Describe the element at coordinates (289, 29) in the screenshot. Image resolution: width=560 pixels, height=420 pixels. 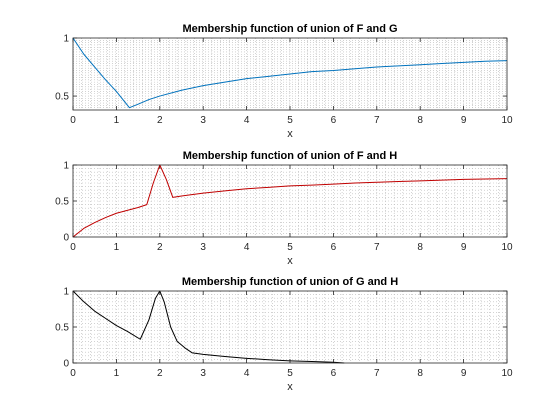
I see `chart-title: Membership function of union of F and G` at that location.